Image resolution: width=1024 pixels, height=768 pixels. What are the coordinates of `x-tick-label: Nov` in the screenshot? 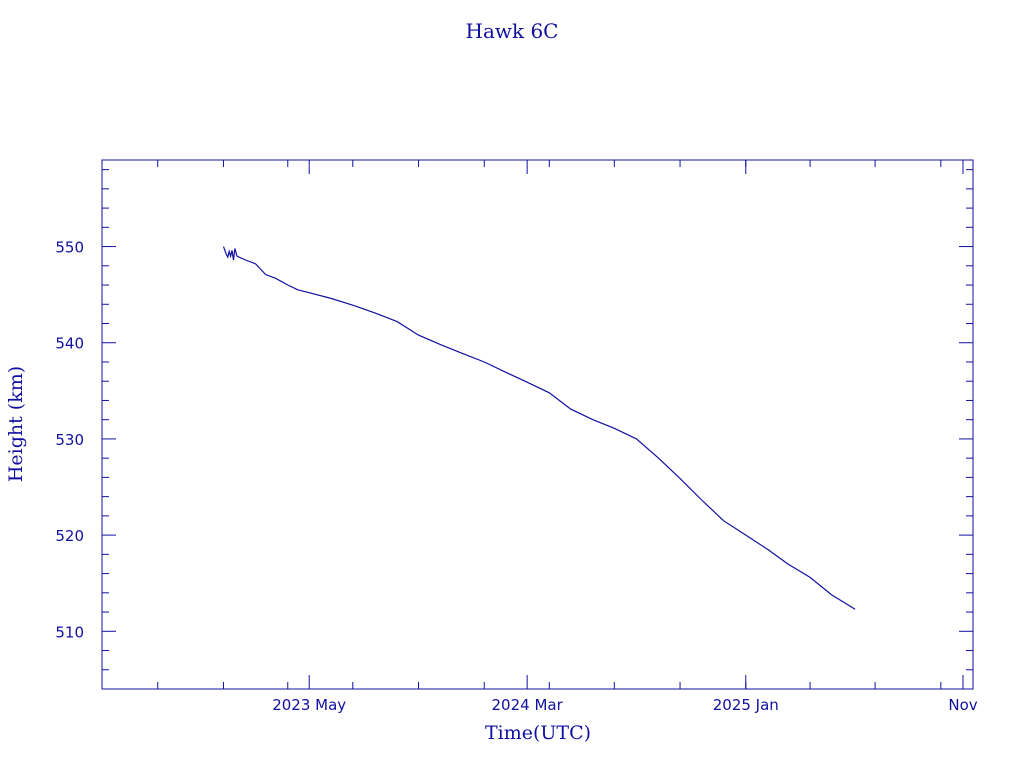 It's located at (962, 705).